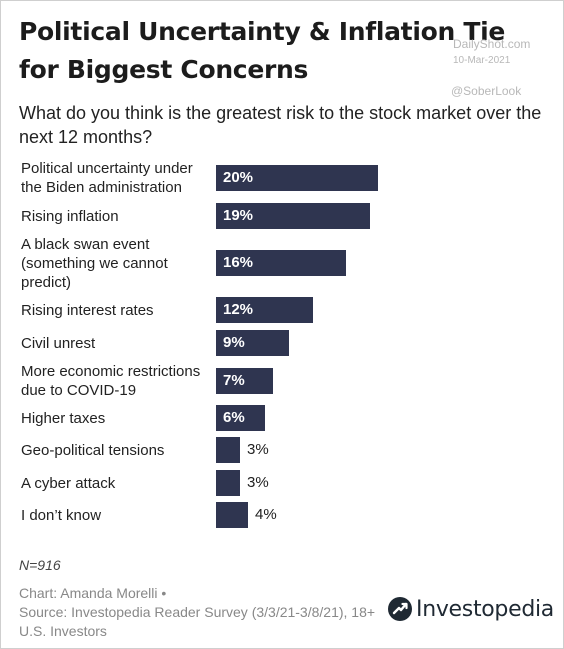 This screenshot has height=649, width=564. What do you see at coordinates (61, 515) in the screenshot?
I see `category-label: I don’t know` at bounding box center [61, 515].